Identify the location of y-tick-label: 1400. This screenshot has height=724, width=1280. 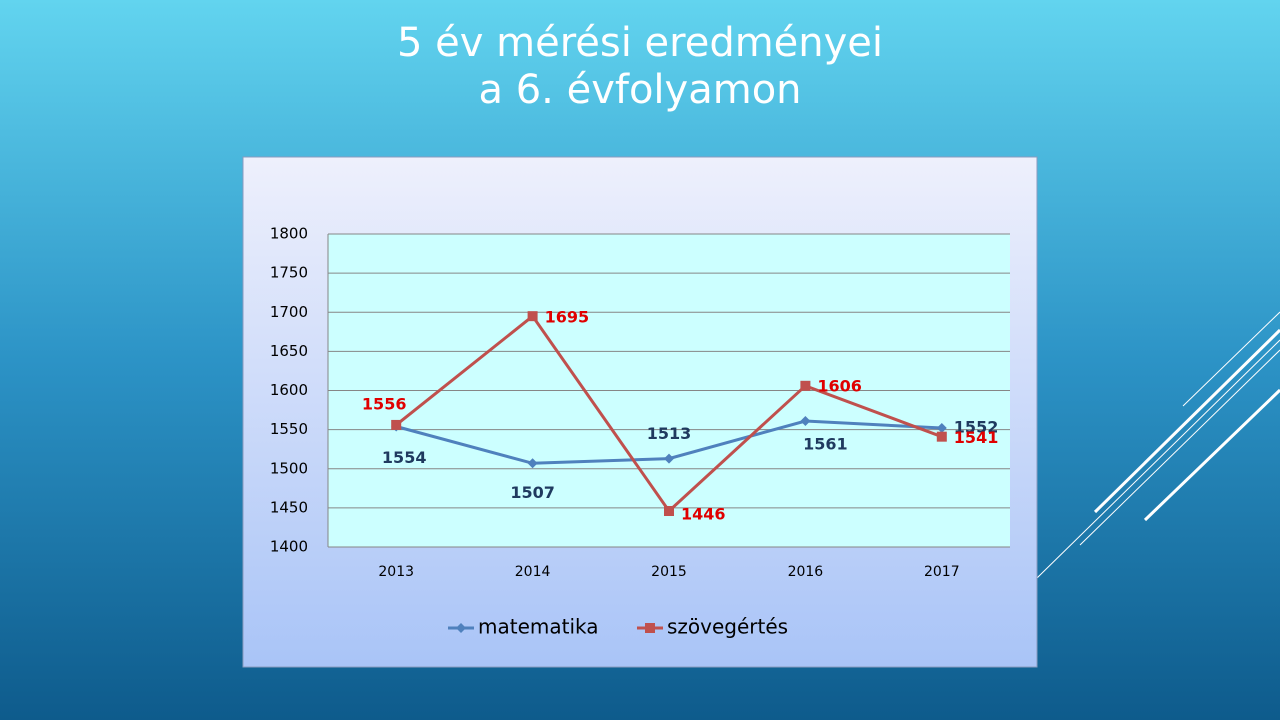
(289, 547).